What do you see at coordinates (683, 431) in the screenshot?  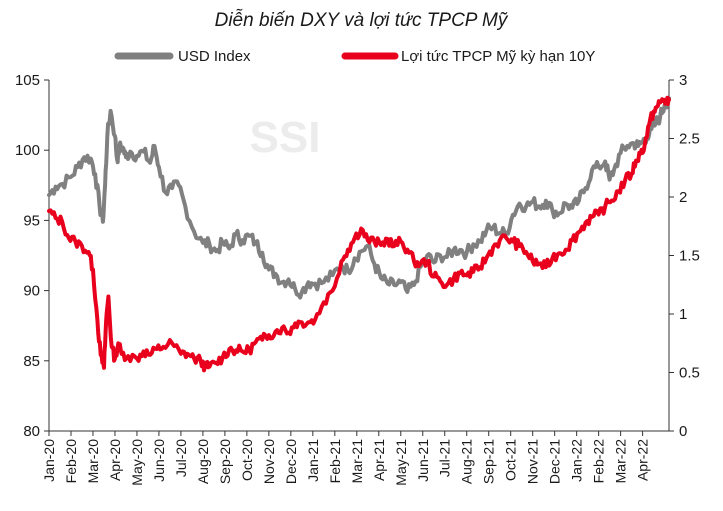 I see `y-right-tick-label: 0` at bounding box center [683, 431].